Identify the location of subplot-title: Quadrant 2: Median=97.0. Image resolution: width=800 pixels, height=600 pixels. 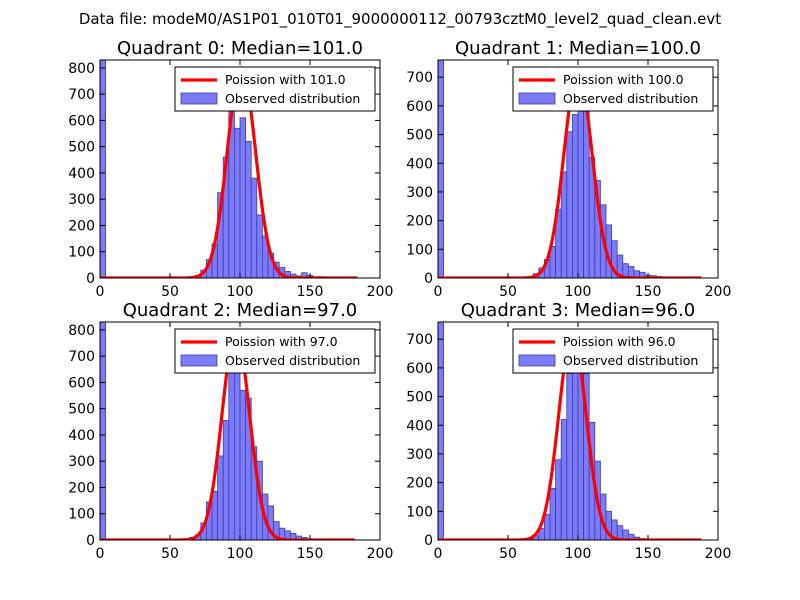
(240, 310).